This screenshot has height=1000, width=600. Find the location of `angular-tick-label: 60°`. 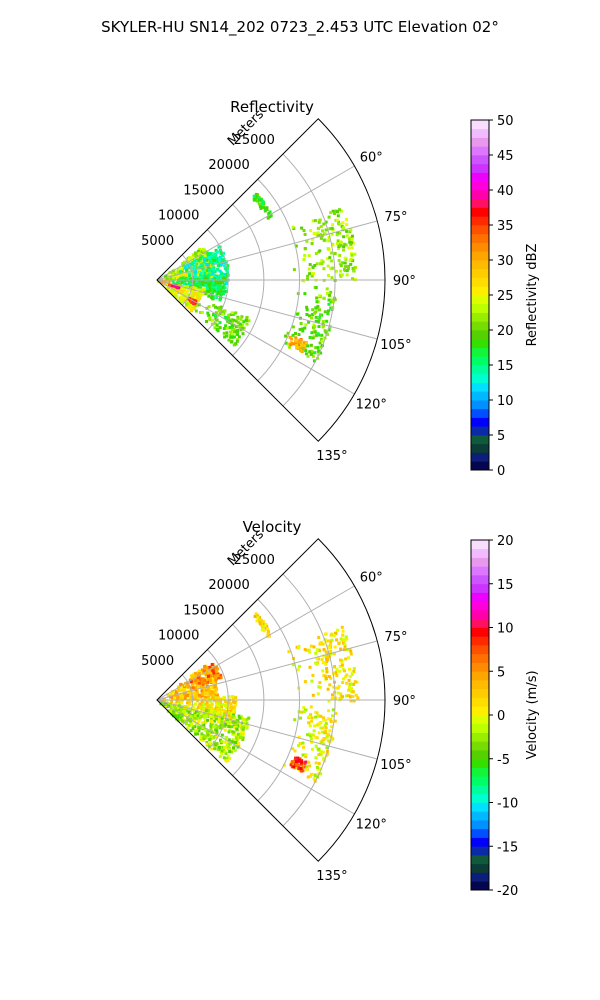

angular-tick-label: 60° is located at coordinates (371, 157).